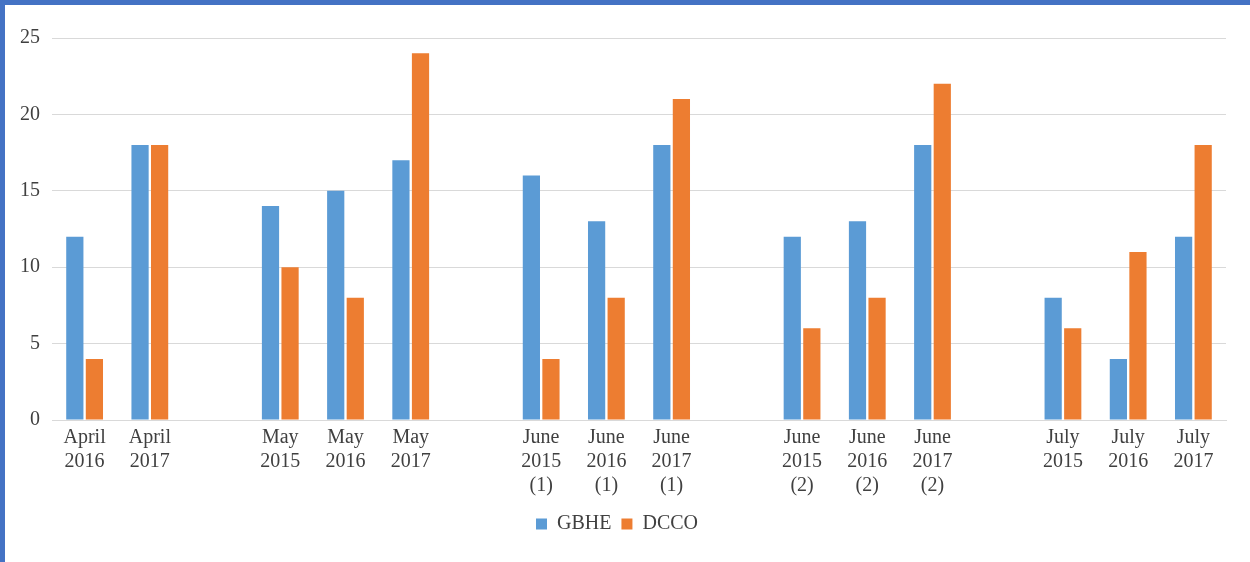 The image size is (1250, 562). I want to click on x-tick-label: June 2015 (1), so click(541, 461).